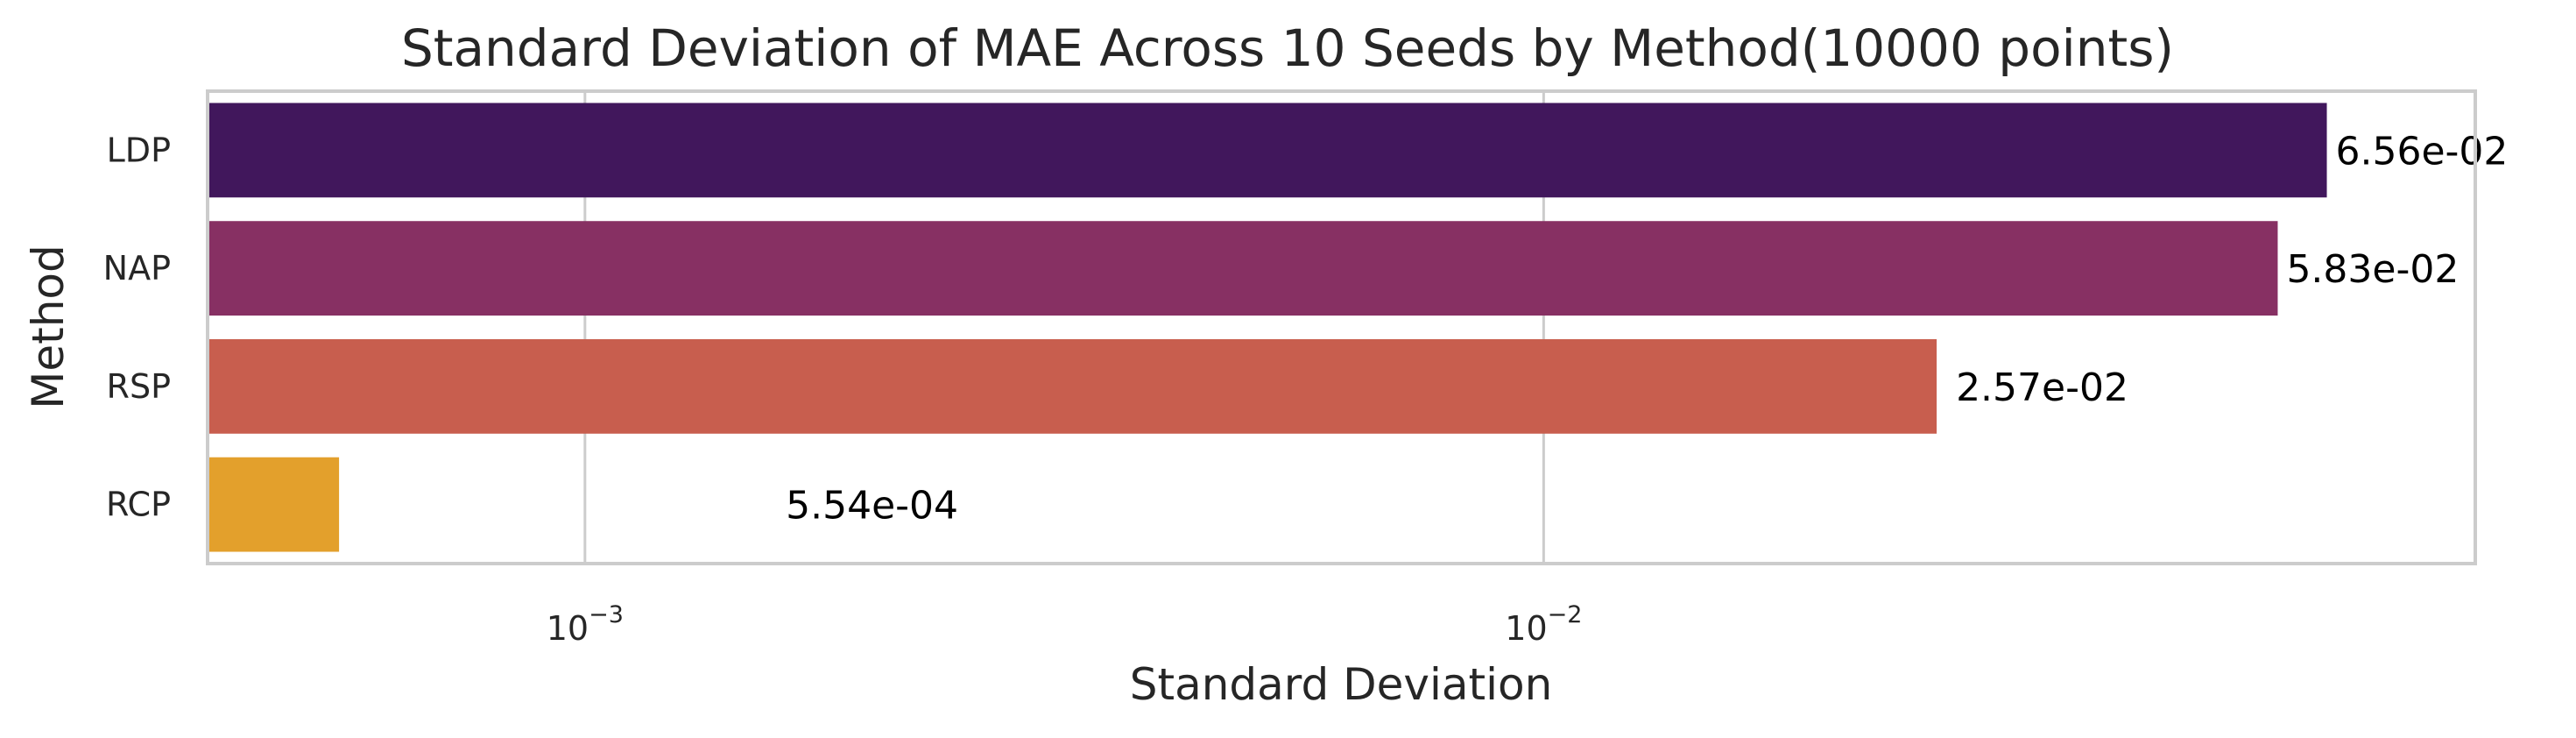  I want to click on x-tick-label: 10⁻³, so click(585, 625).